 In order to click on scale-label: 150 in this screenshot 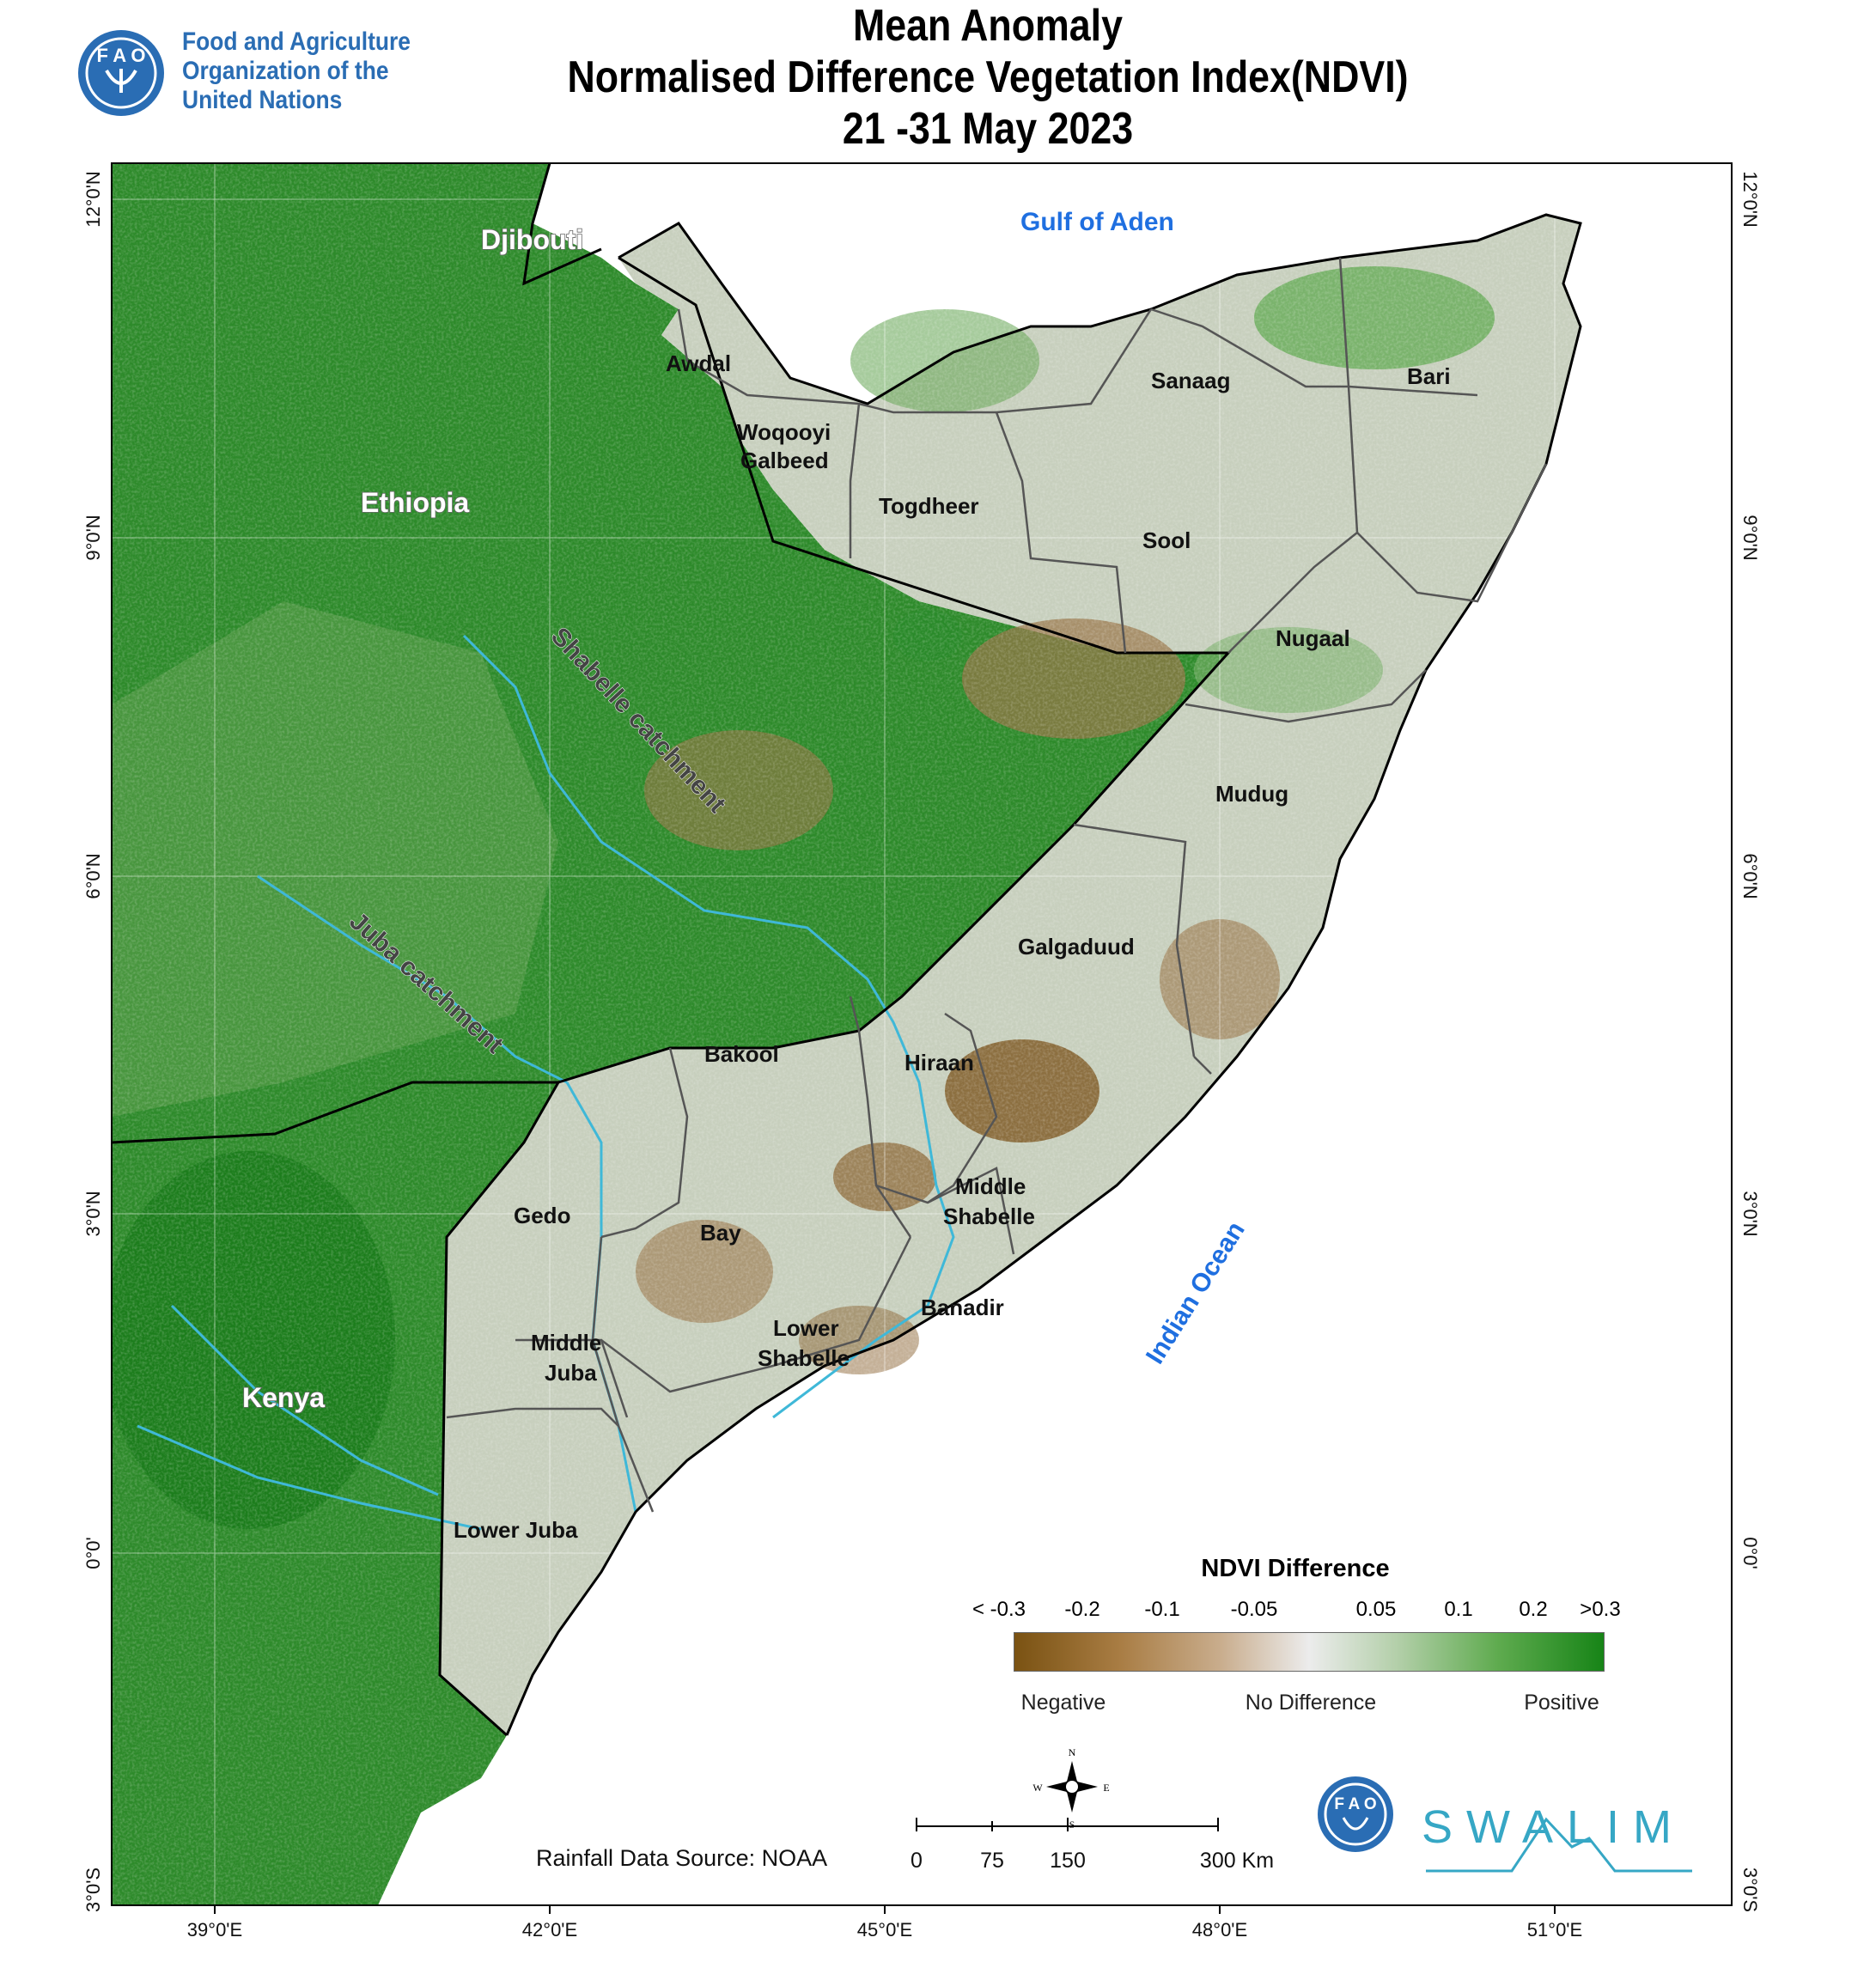, I will do `click(1068, 1861)`.